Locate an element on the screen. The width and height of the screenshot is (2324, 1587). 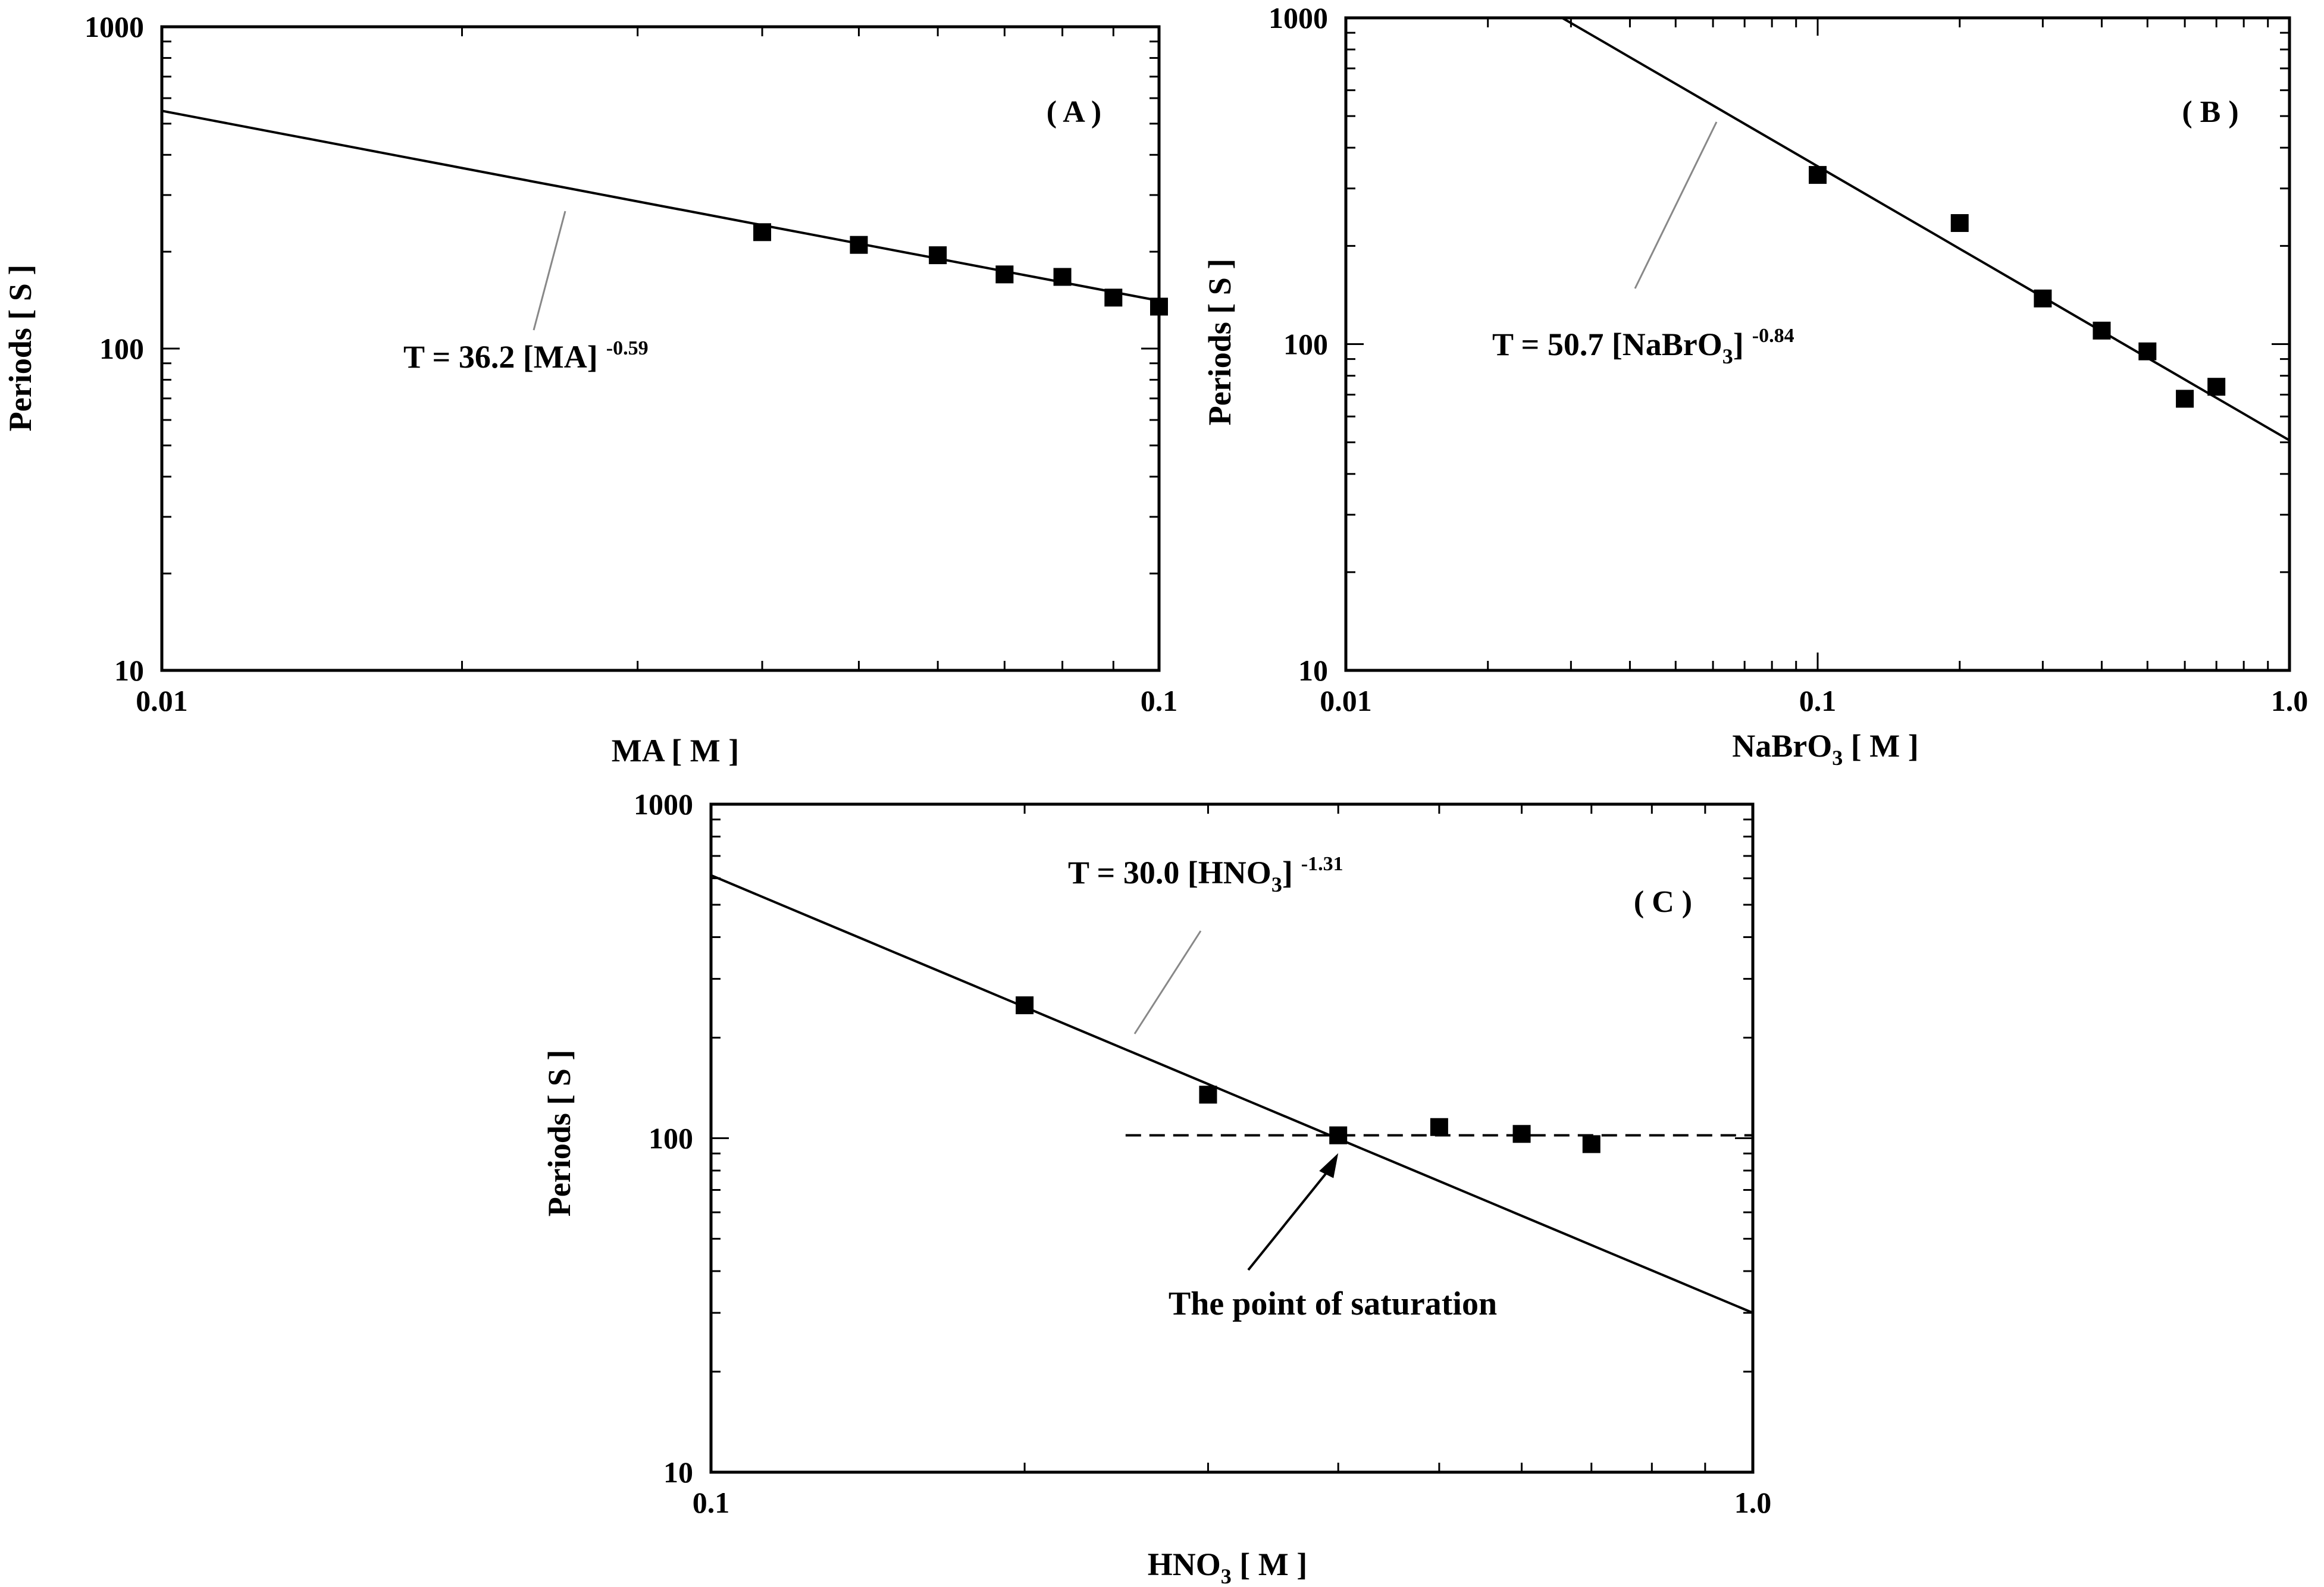
saturation-arrow-head is located at coordinates (1329, 1165).